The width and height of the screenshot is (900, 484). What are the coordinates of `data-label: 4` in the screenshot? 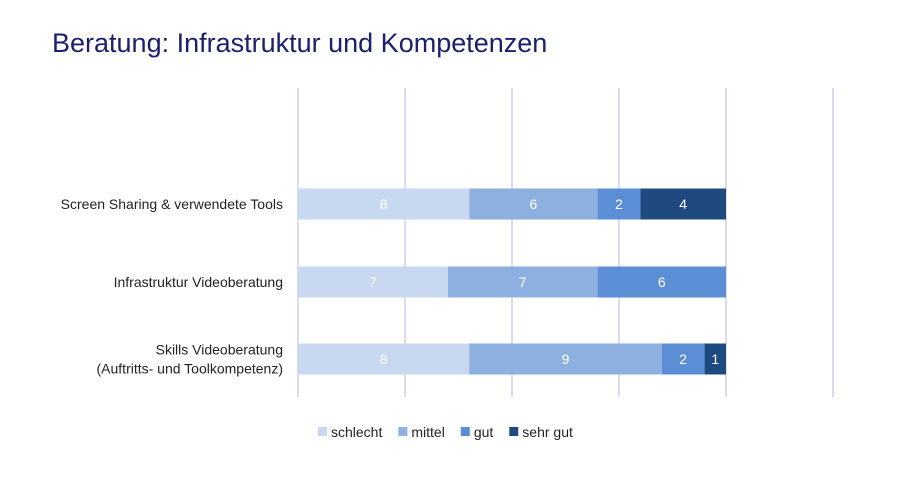 It's located at (683, 204).